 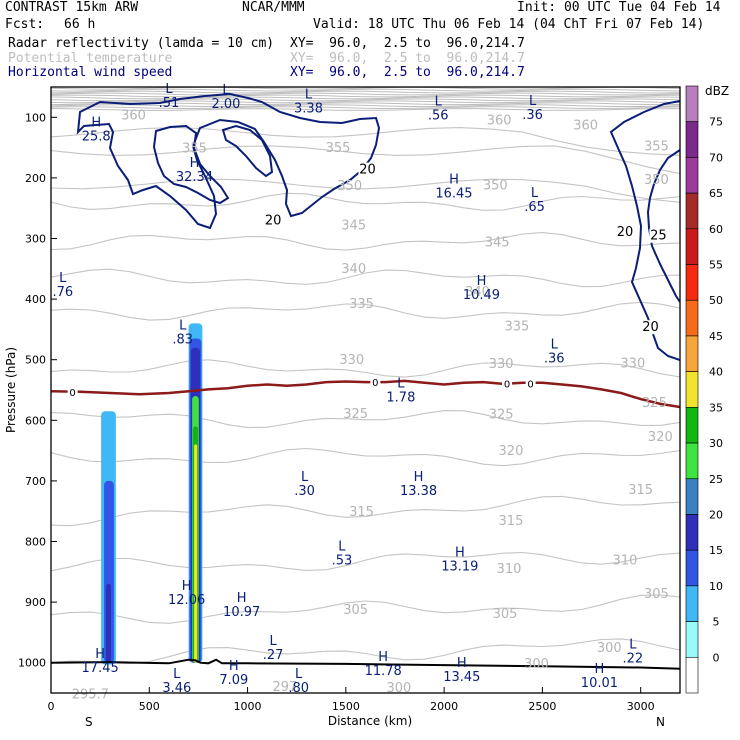 I want to click on extremum-value-10: 10.49, so click(x=481, y=295).